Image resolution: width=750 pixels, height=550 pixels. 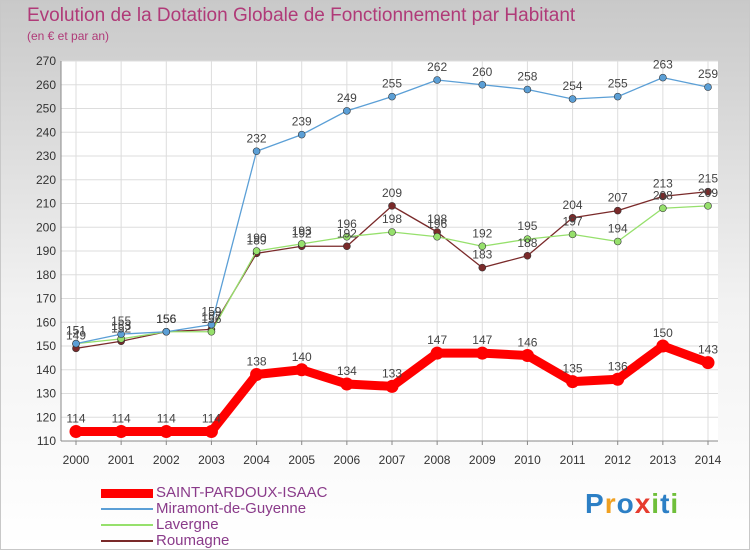 I want to click on data-label-roumagne: 215, so click(x=708, y=179).